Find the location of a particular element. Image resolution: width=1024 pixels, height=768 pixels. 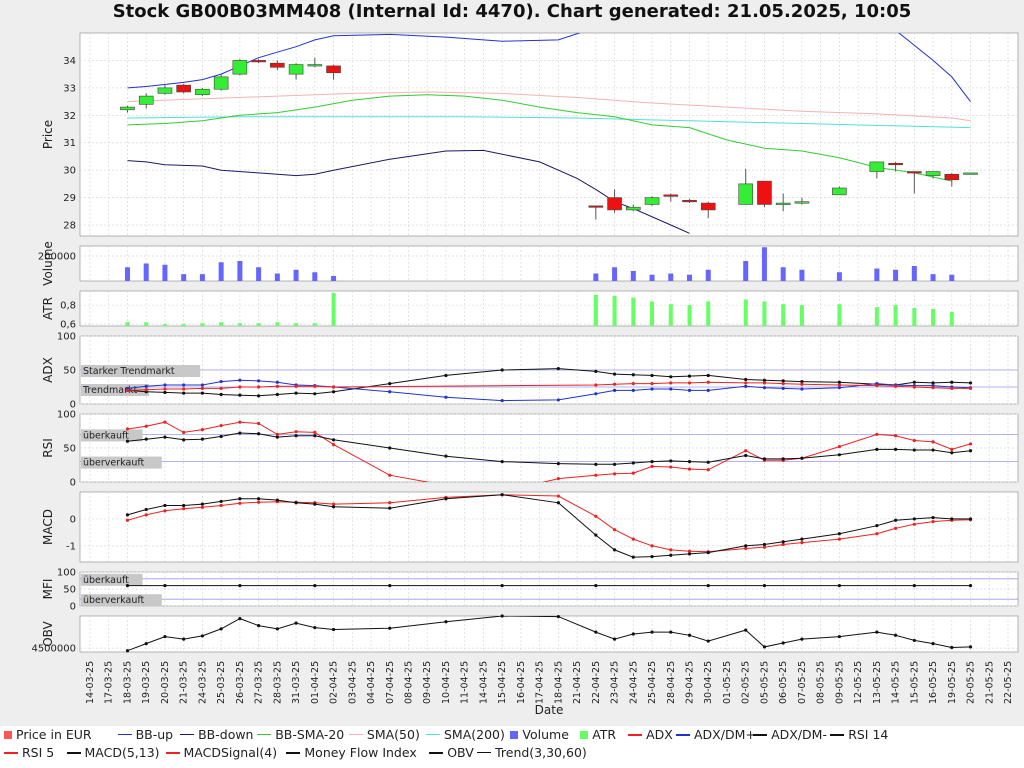

atr-panel is located at coordinates (549, 308).